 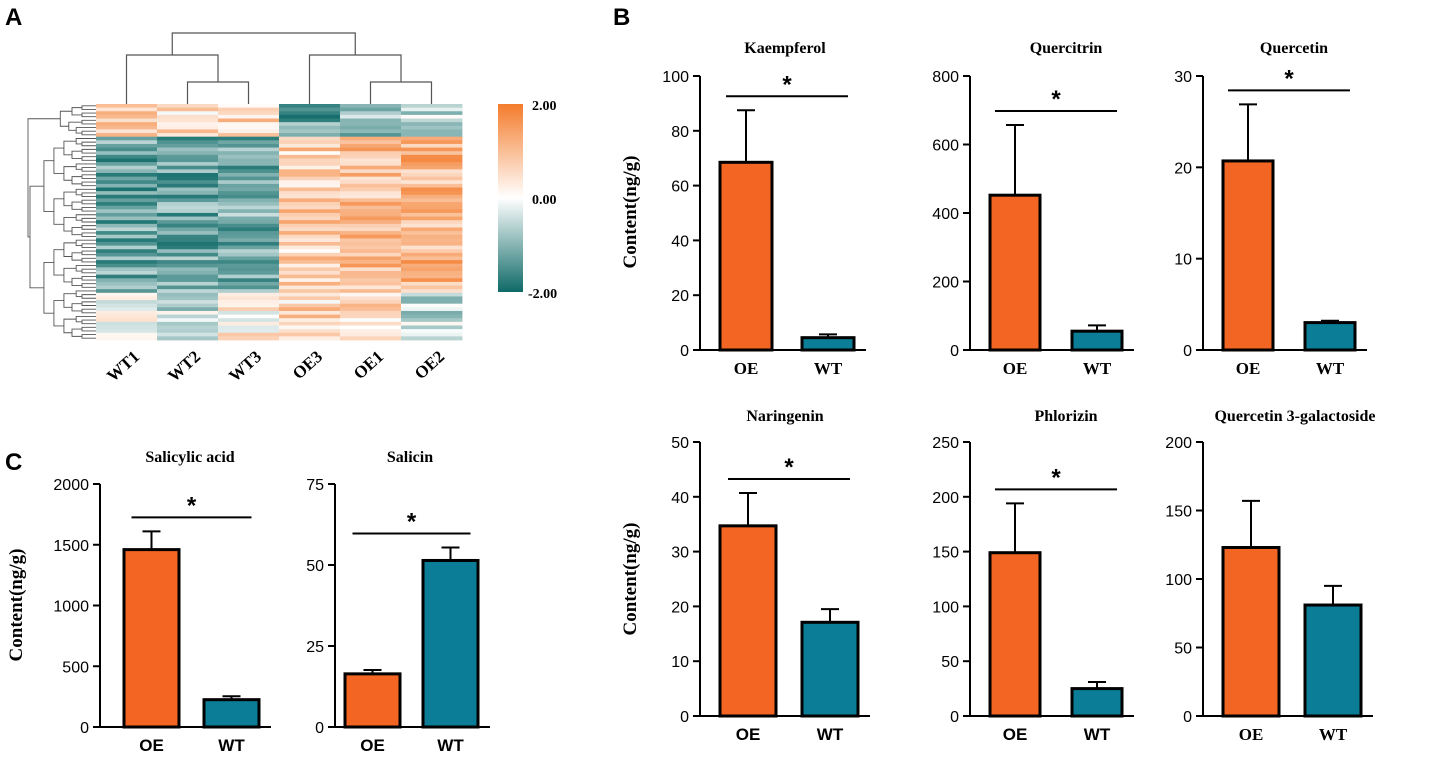 I want to click on y-tick-label: 600, so click(x=945, y=146).